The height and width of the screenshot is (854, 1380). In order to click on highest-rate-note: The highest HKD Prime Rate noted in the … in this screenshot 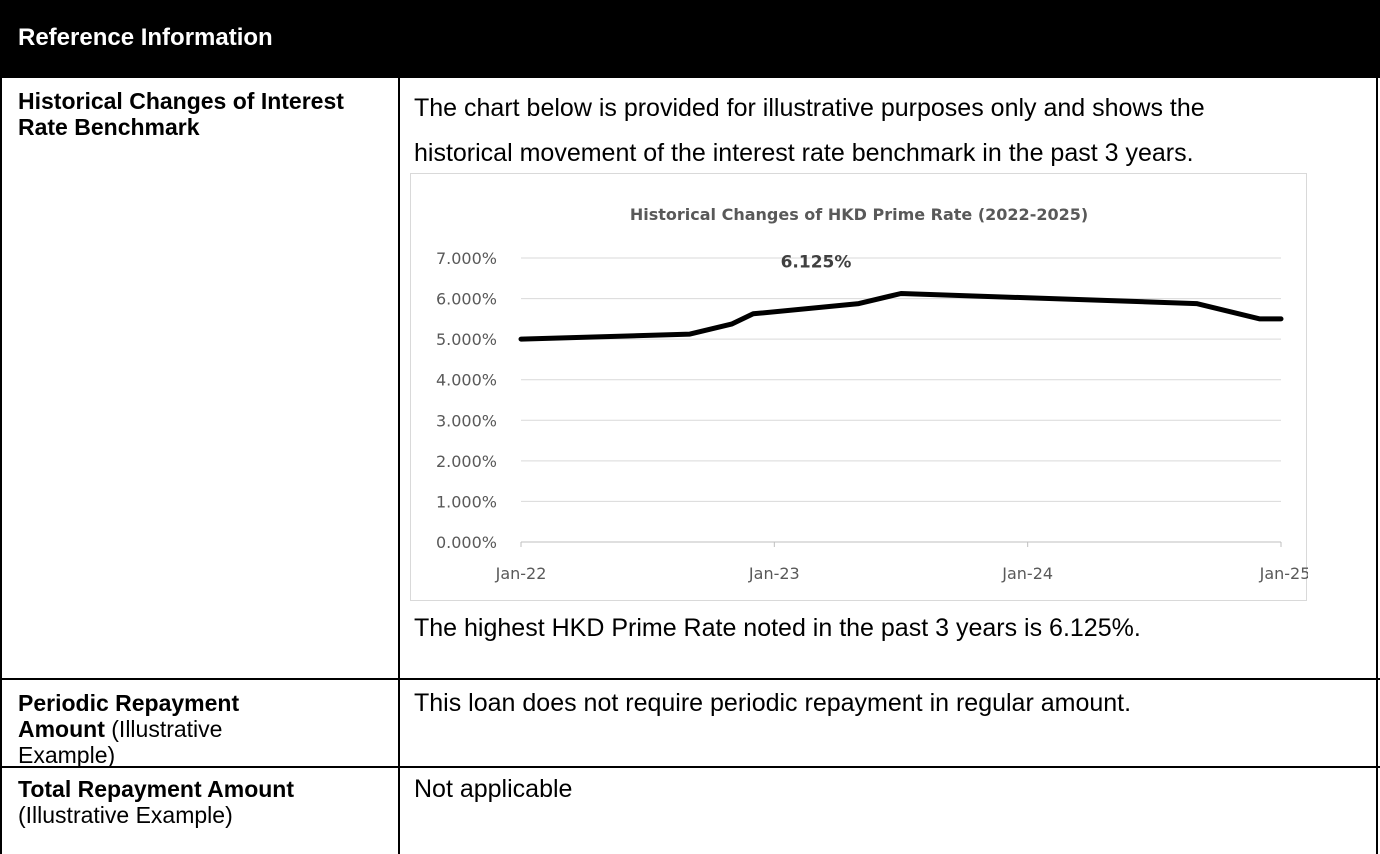, I will do `click(777, 628)`.